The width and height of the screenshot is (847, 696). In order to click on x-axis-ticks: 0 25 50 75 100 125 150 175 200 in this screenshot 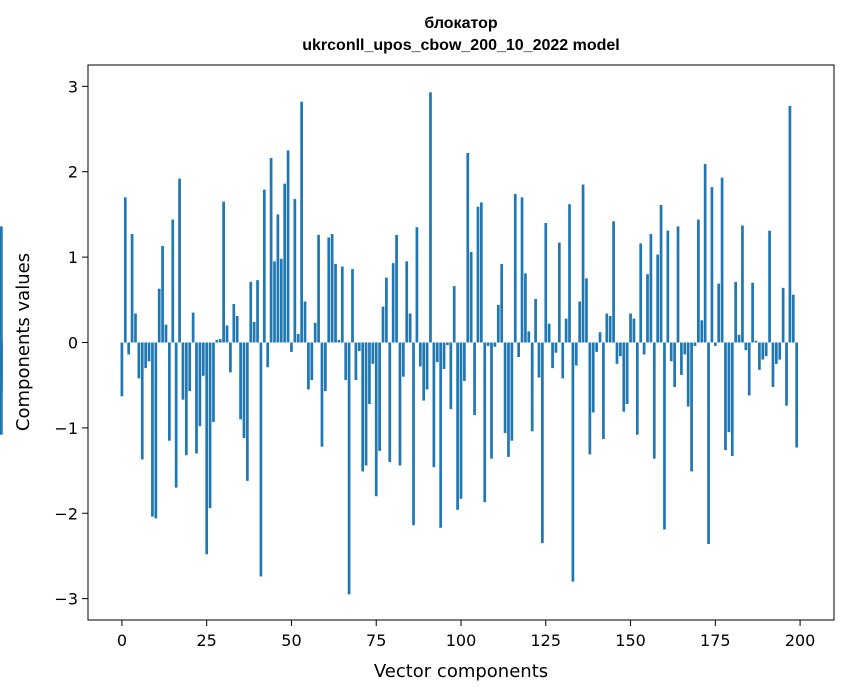, I will do `click(466, 635)`.